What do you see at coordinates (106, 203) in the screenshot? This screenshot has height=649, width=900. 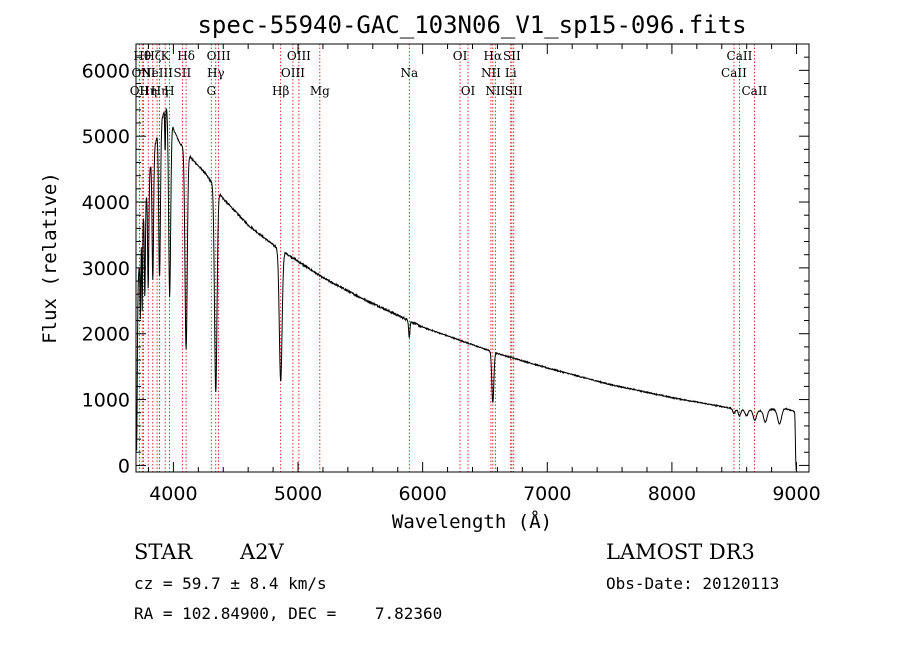 I see `y-tick-label: 4000` at bounding box center [106, 203].